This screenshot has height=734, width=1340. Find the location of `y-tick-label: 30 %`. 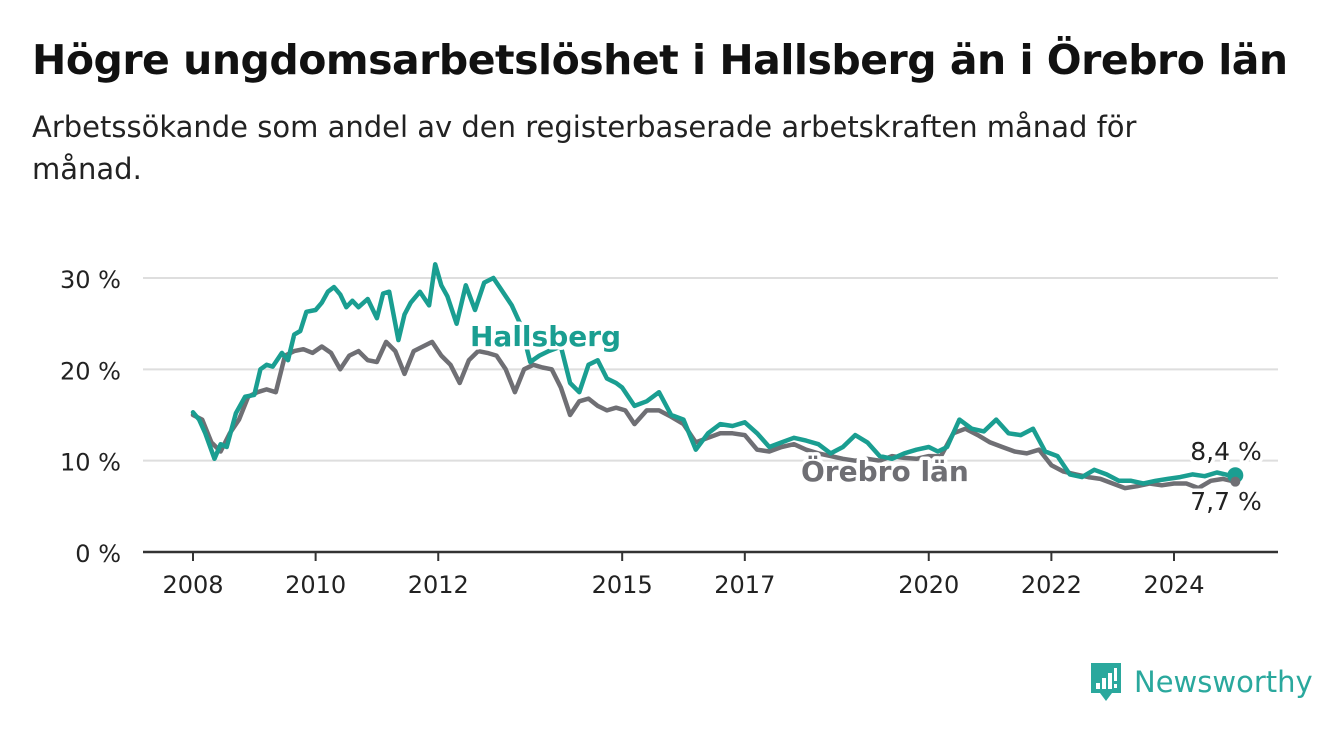

y-tick-label: 30 % is located at coordinates (90, 280).